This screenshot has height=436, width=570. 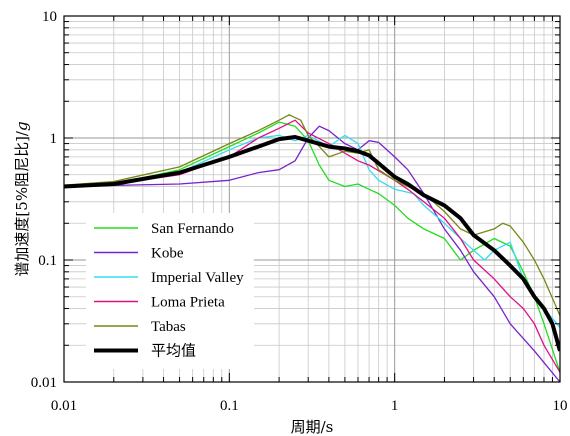 What do you see at coordinates (312, 427) in the screenshot?
I see `x-axis-title: 周期/s` at bounding box center [312, 427].